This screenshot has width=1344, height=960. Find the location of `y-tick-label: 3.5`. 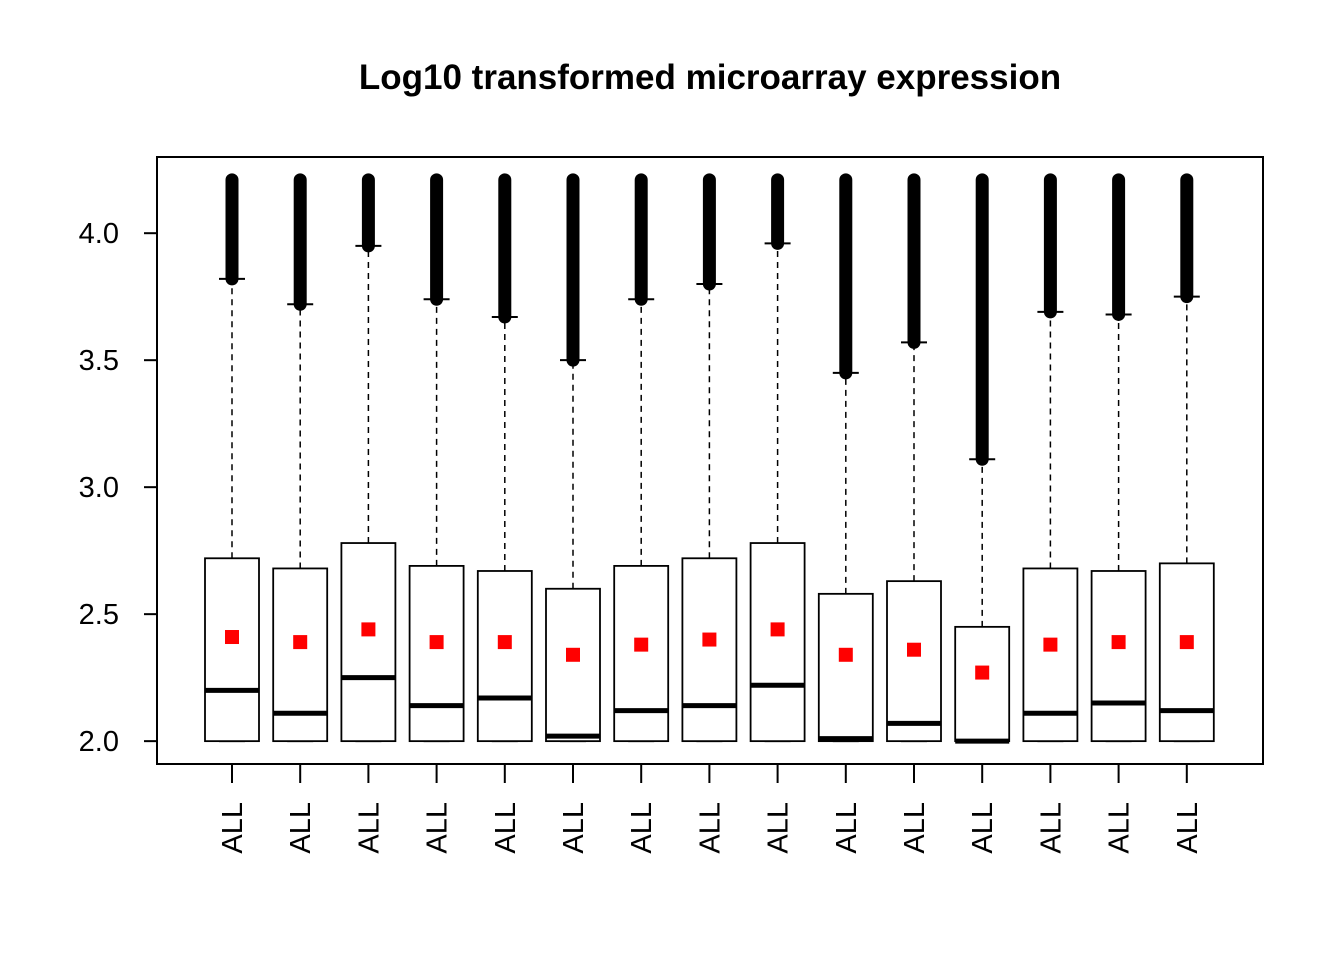

y-tick-label: 3.5 is located at coordinates (99, 361).